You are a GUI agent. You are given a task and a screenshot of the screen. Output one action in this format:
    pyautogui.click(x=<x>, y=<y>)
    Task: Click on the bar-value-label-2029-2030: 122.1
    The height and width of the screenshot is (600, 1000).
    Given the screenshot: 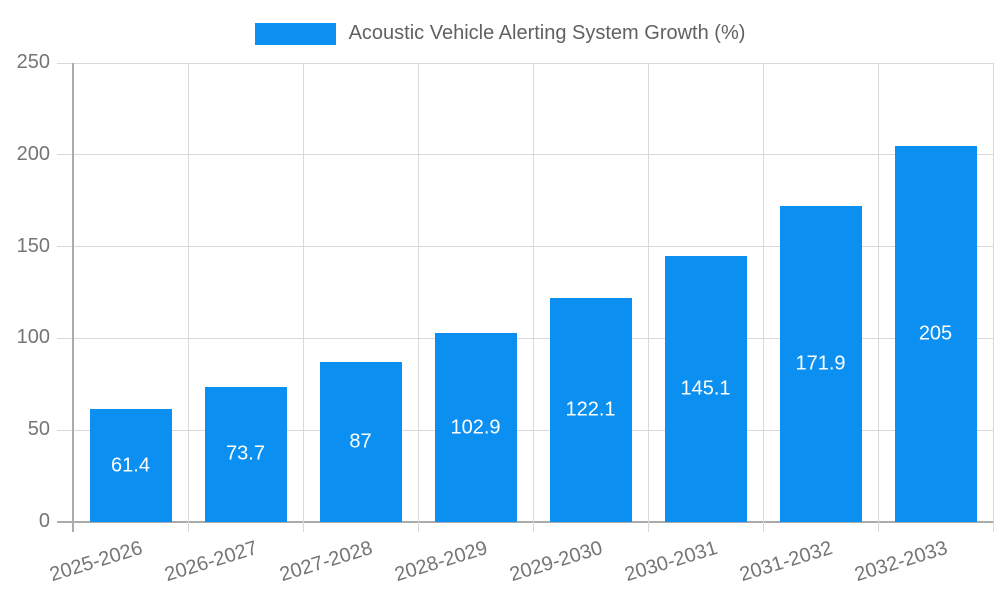 What is the action you would take?
    pyautogui.click(x=590, y=409)
    